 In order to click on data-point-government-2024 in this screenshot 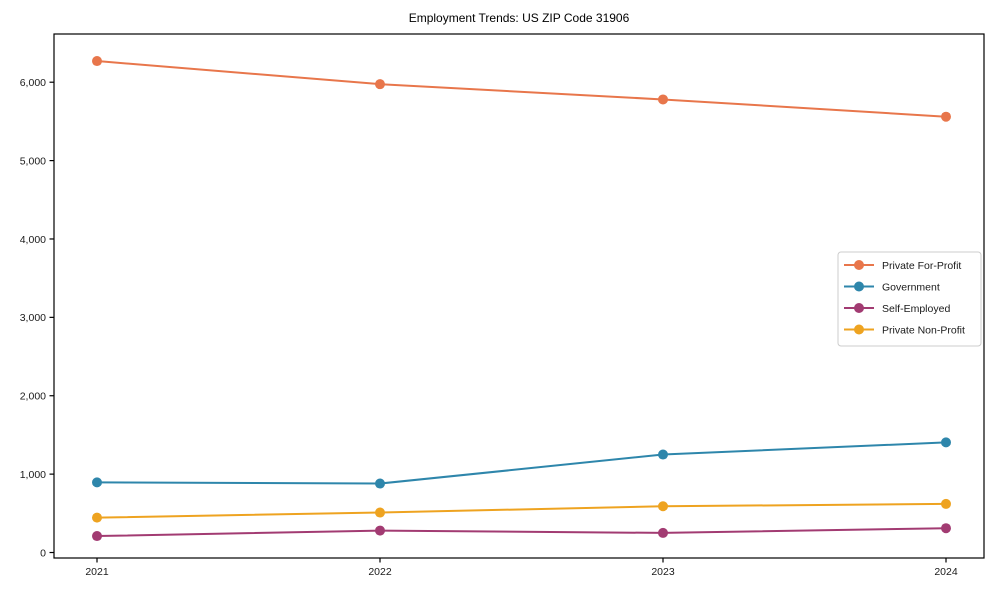, I will do `click(946, 442)`.